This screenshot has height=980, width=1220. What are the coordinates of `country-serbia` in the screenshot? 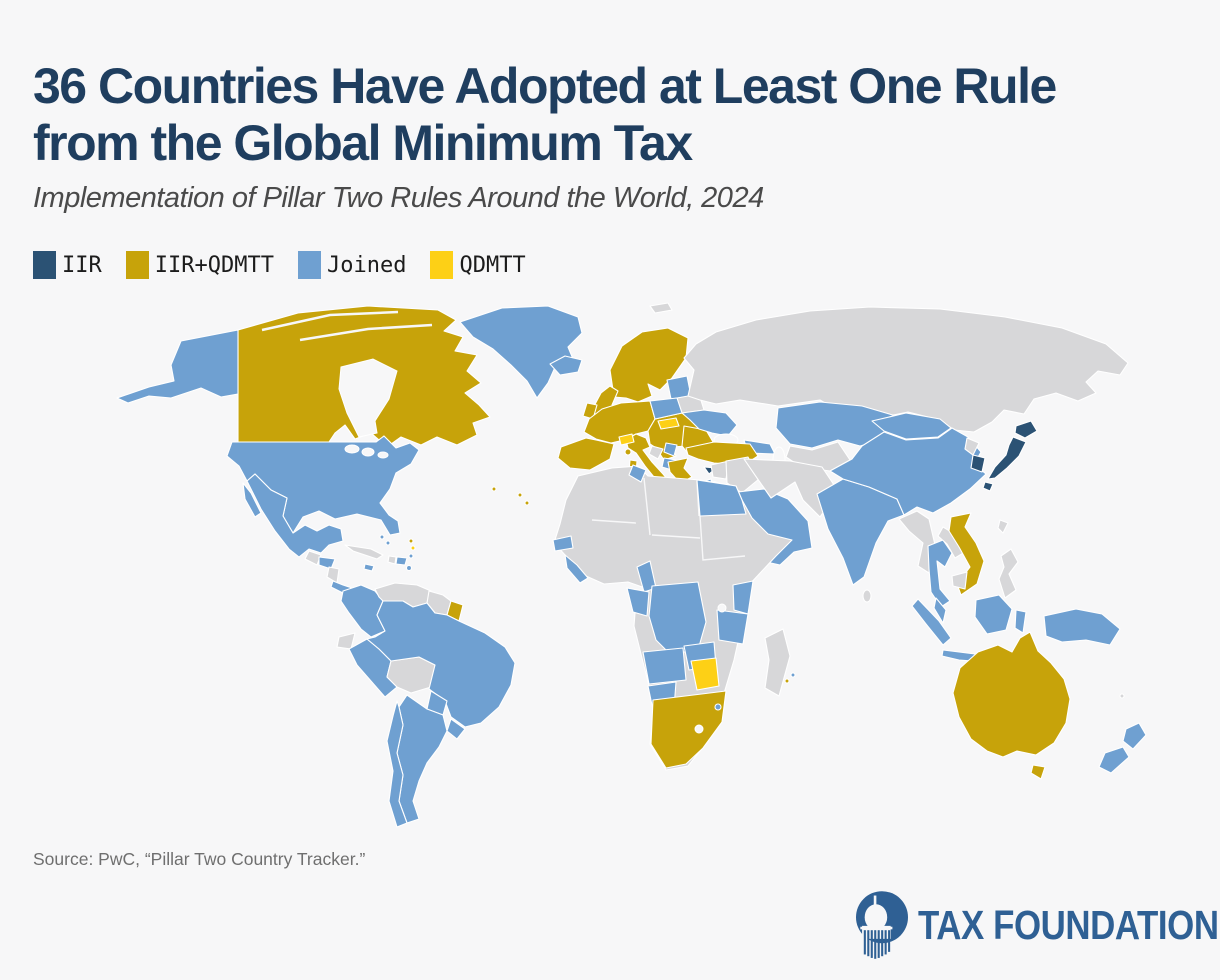 It's located at (670, 449).